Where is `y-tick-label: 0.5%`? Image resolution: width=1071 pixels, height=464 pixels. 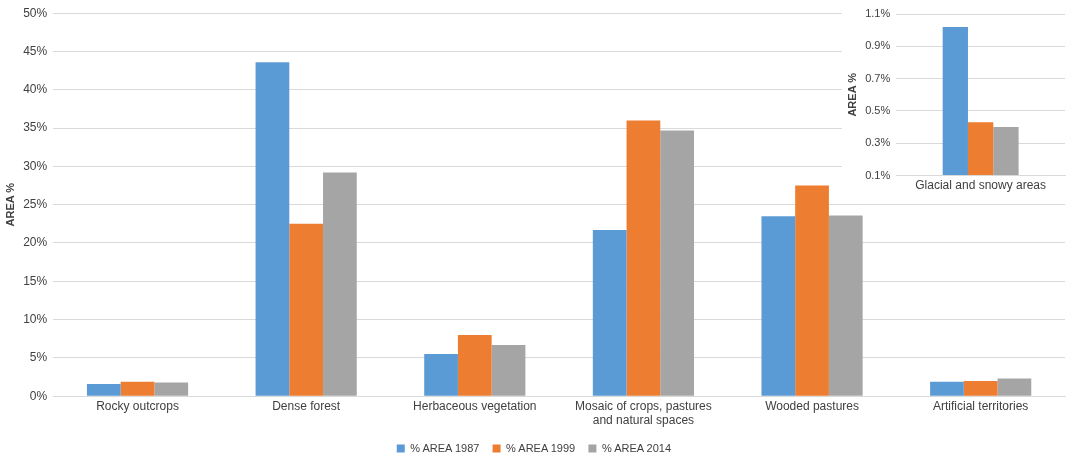 y-tick-label: 0.5% is located at coordinates (878, 109).